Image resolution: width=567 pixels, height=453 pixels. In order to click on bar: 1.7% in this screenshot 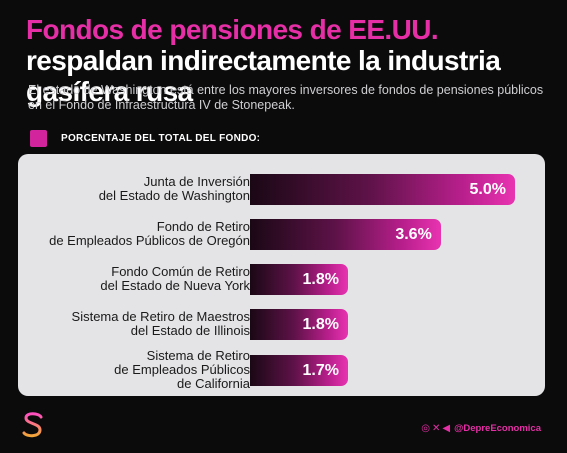, I will do `click(299, 370)`.